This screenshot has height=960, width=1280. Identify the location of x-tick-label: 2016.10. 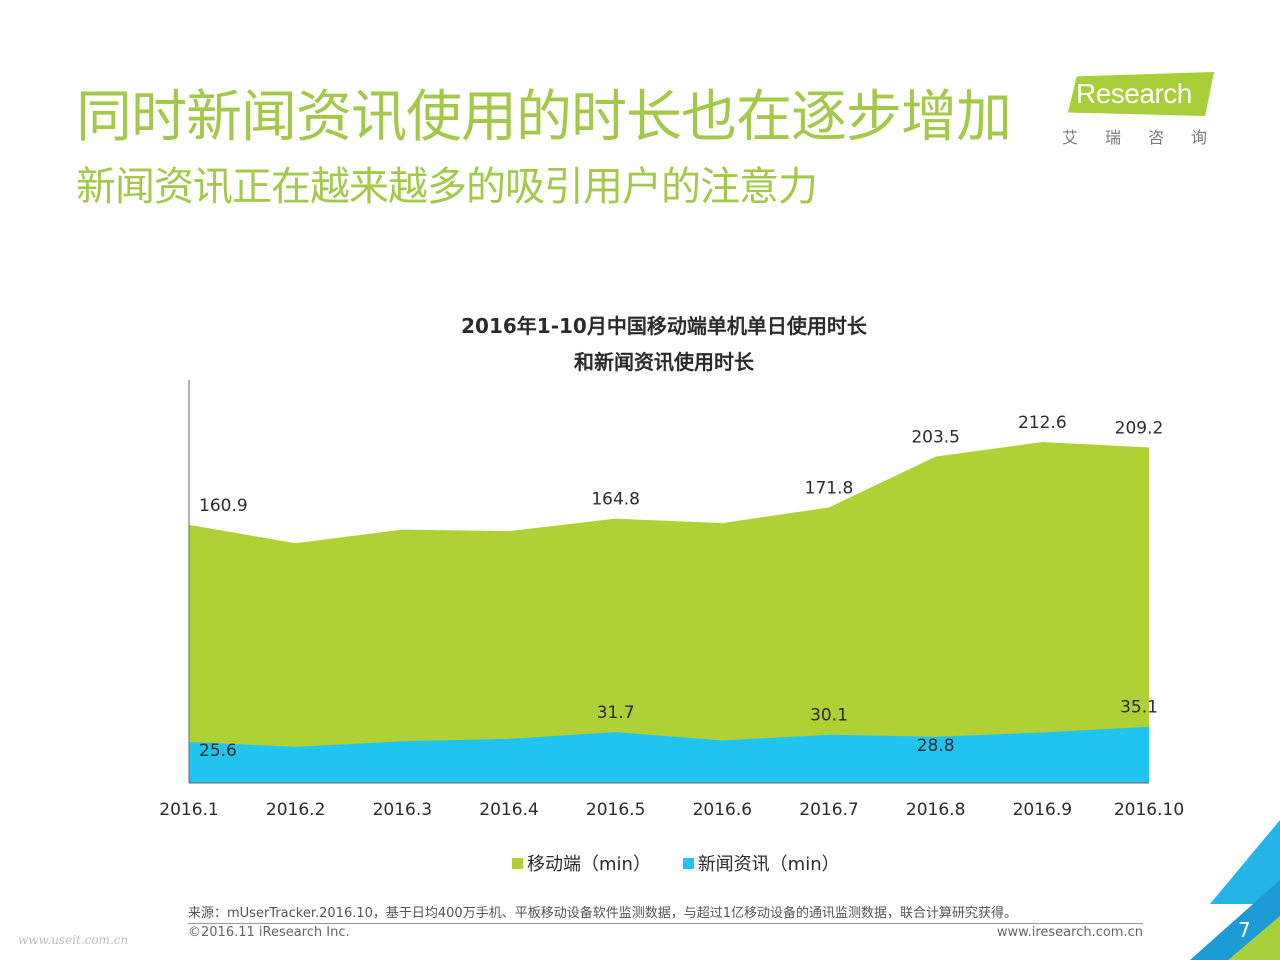
(1149, 810).